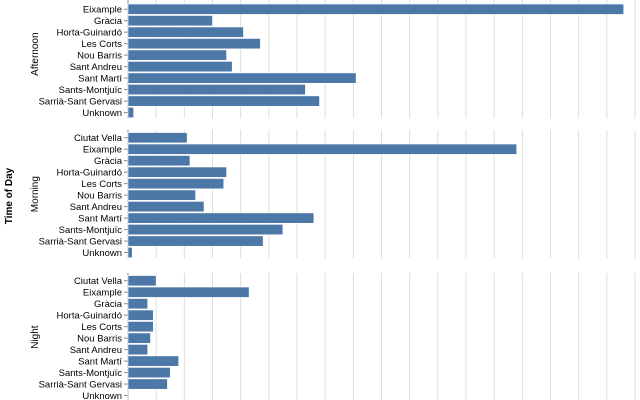 This screenshot has height=400, width=640. What do you see at coordinates (35, 53) in the screenshot?
I see `facet-row-label: Afternoon` at bounding box center [35, 53].